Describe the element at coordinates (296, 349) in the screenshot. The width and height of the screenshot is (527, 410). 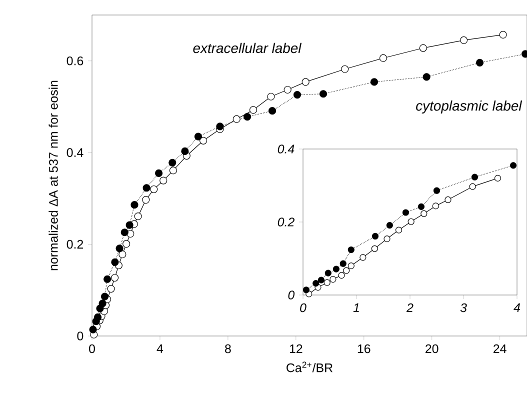
I see `x-tick-label: 12` at that location.